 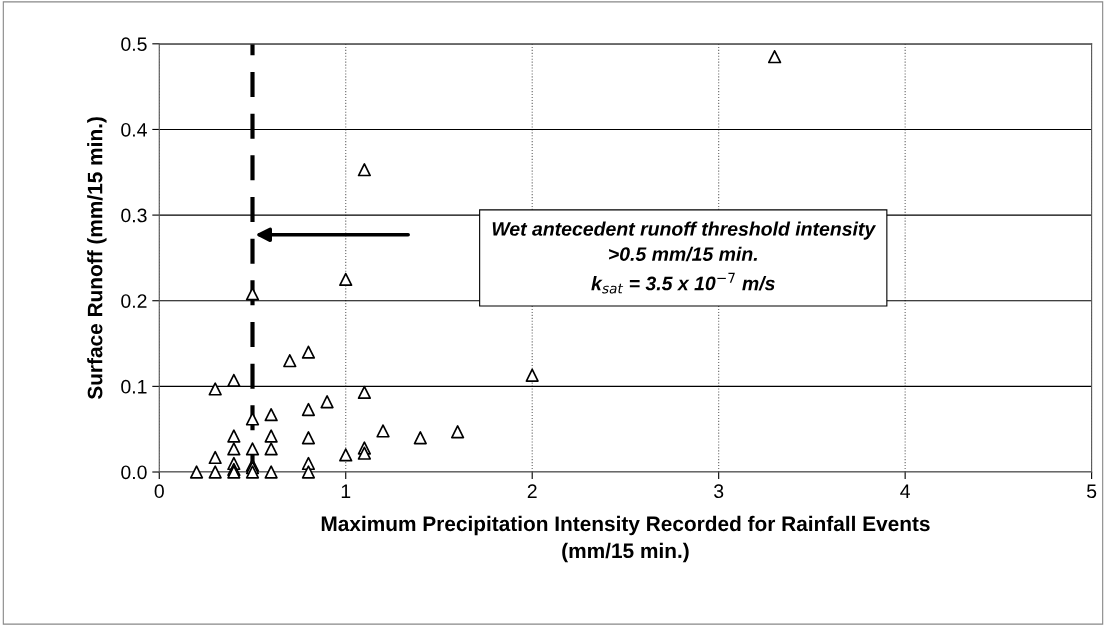 What do you see at coordinates (97, 258) in the screenshot?
I see `y-axis-title: Surface Runoff (mm/15 min.)` at bounding box center [97, 258].